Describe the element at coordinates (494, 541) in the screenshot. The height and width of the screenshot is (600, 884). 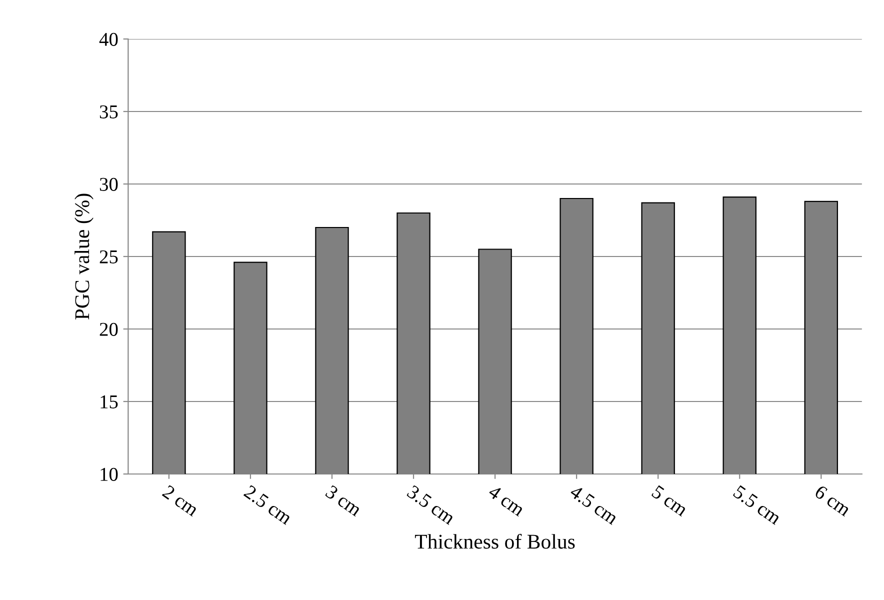
I see `x-axis-title: Thickness of Bolus` at that location.